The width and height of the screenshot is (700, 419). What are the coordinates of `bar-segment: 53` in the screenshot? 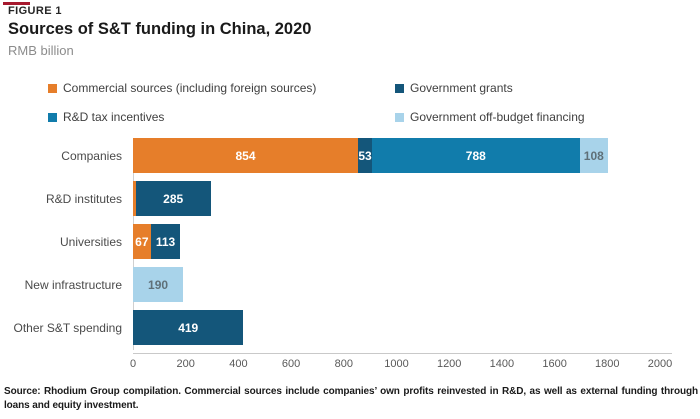 It's located at (365, 155).